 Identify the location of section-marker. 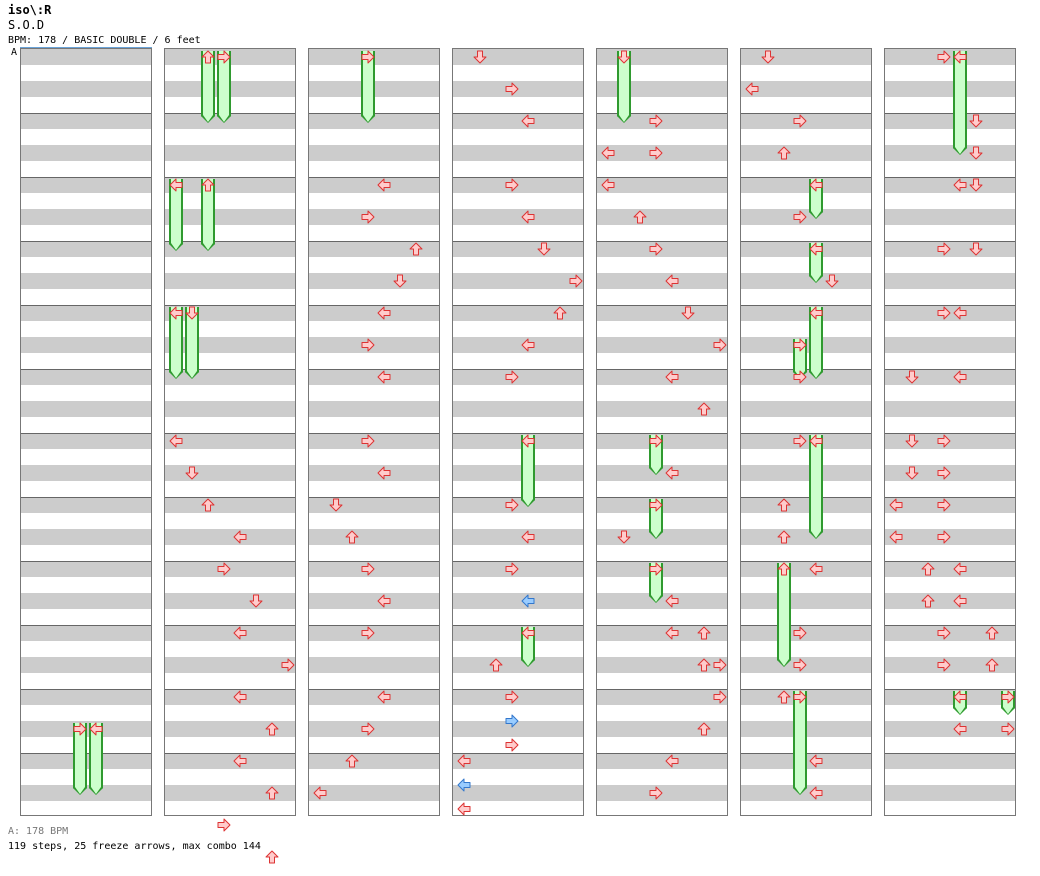
(86, 47).